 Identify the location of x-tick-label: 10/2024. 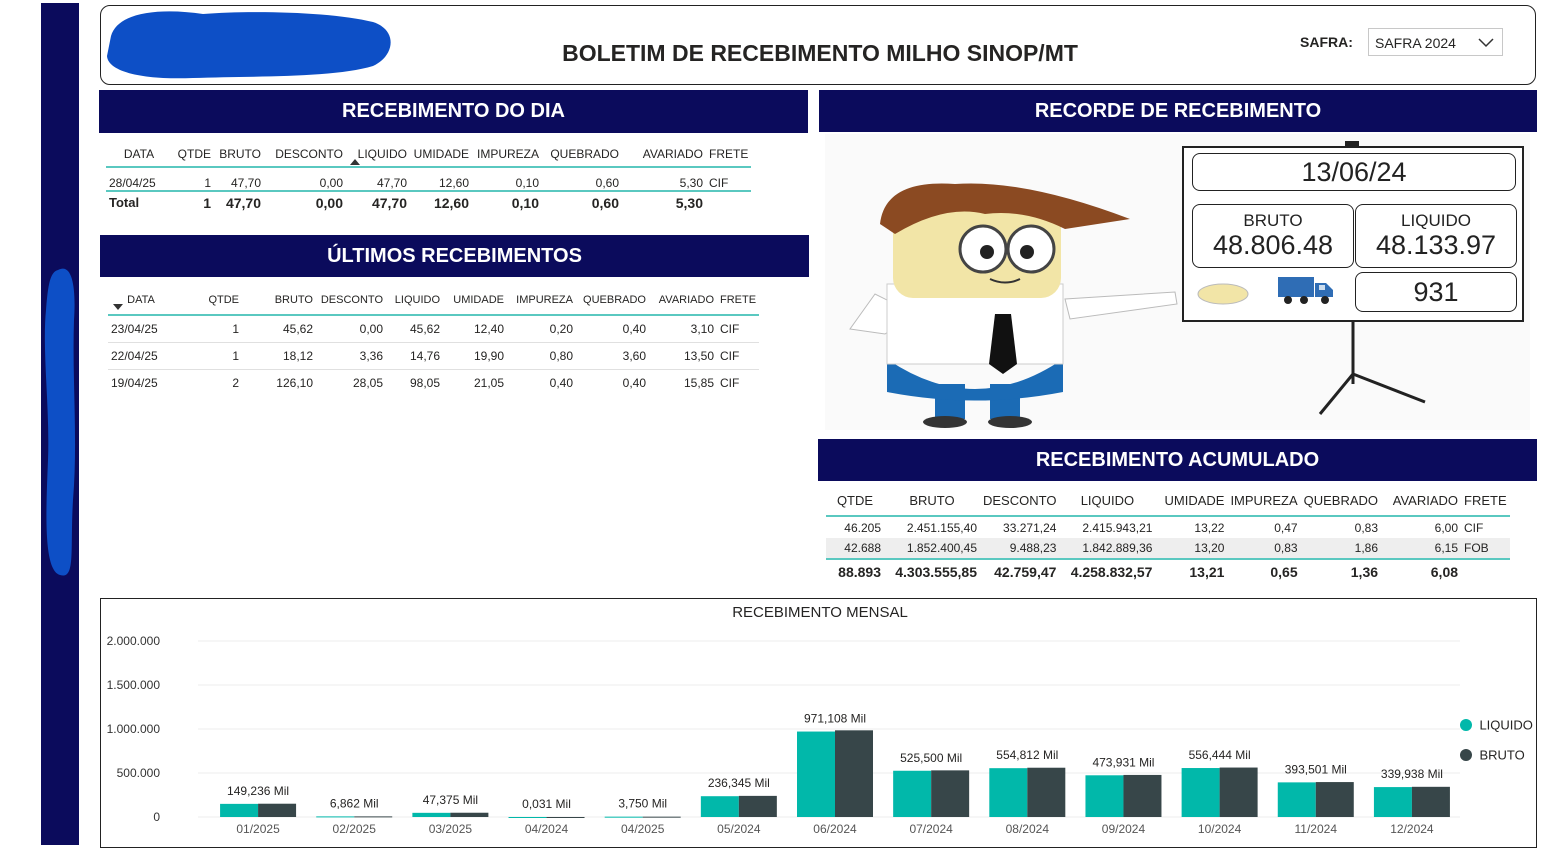
(1220, 829).